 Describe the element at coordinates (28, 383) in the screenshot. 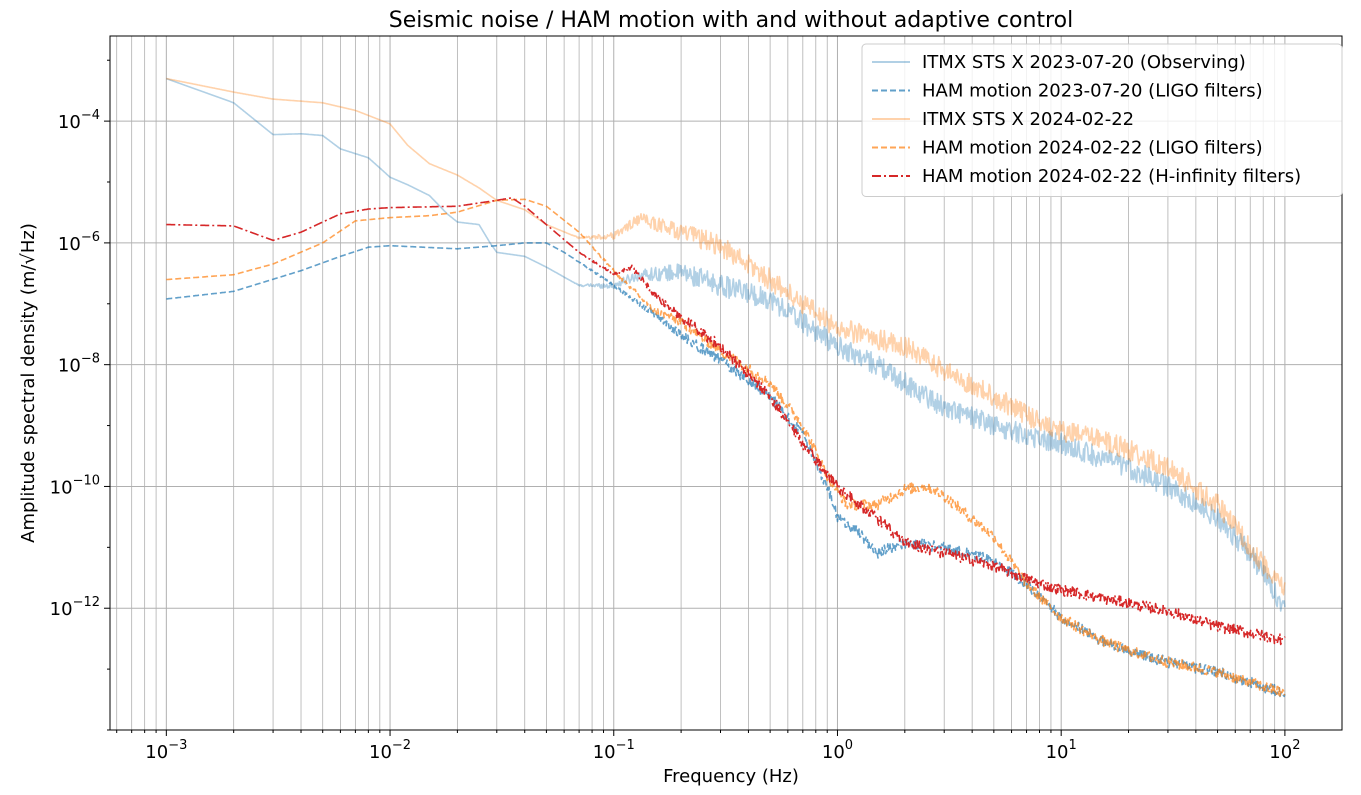

I see `y-axis-label: Amplitude spectral density (m/√Hz)` at that location.